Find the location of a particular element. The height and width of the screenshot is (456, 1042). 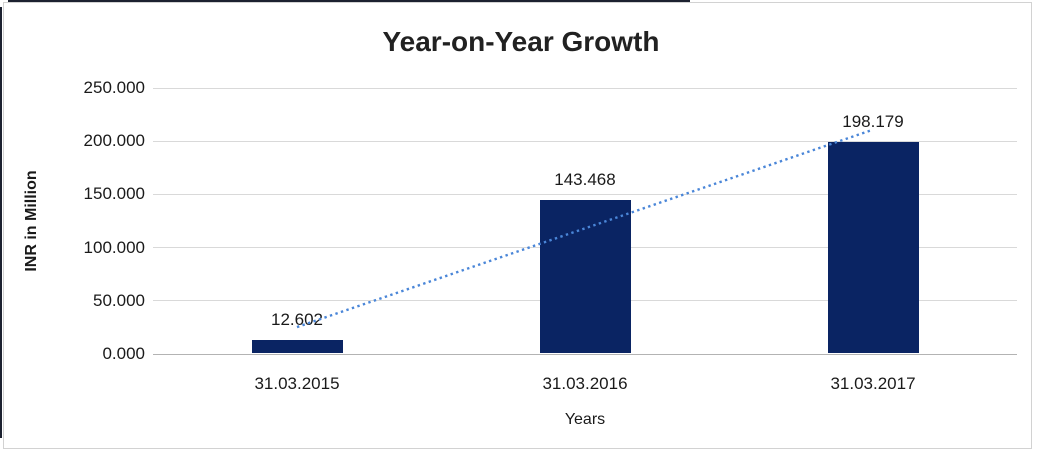

bar-31.03.2017 is located at coordinates (873, 247).